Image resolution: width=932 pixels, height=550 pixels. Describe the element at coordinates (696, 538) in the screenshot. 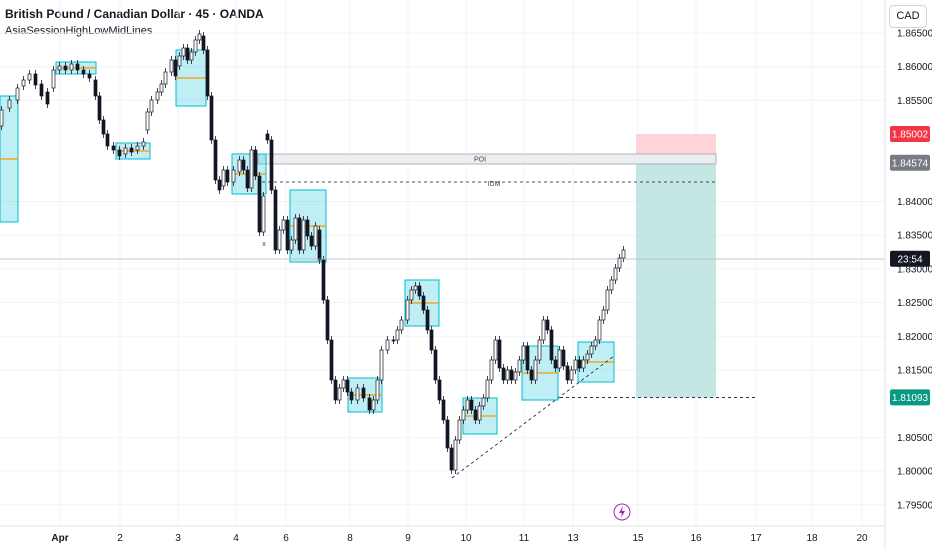

I see `x-tick-label: 16` at that location.